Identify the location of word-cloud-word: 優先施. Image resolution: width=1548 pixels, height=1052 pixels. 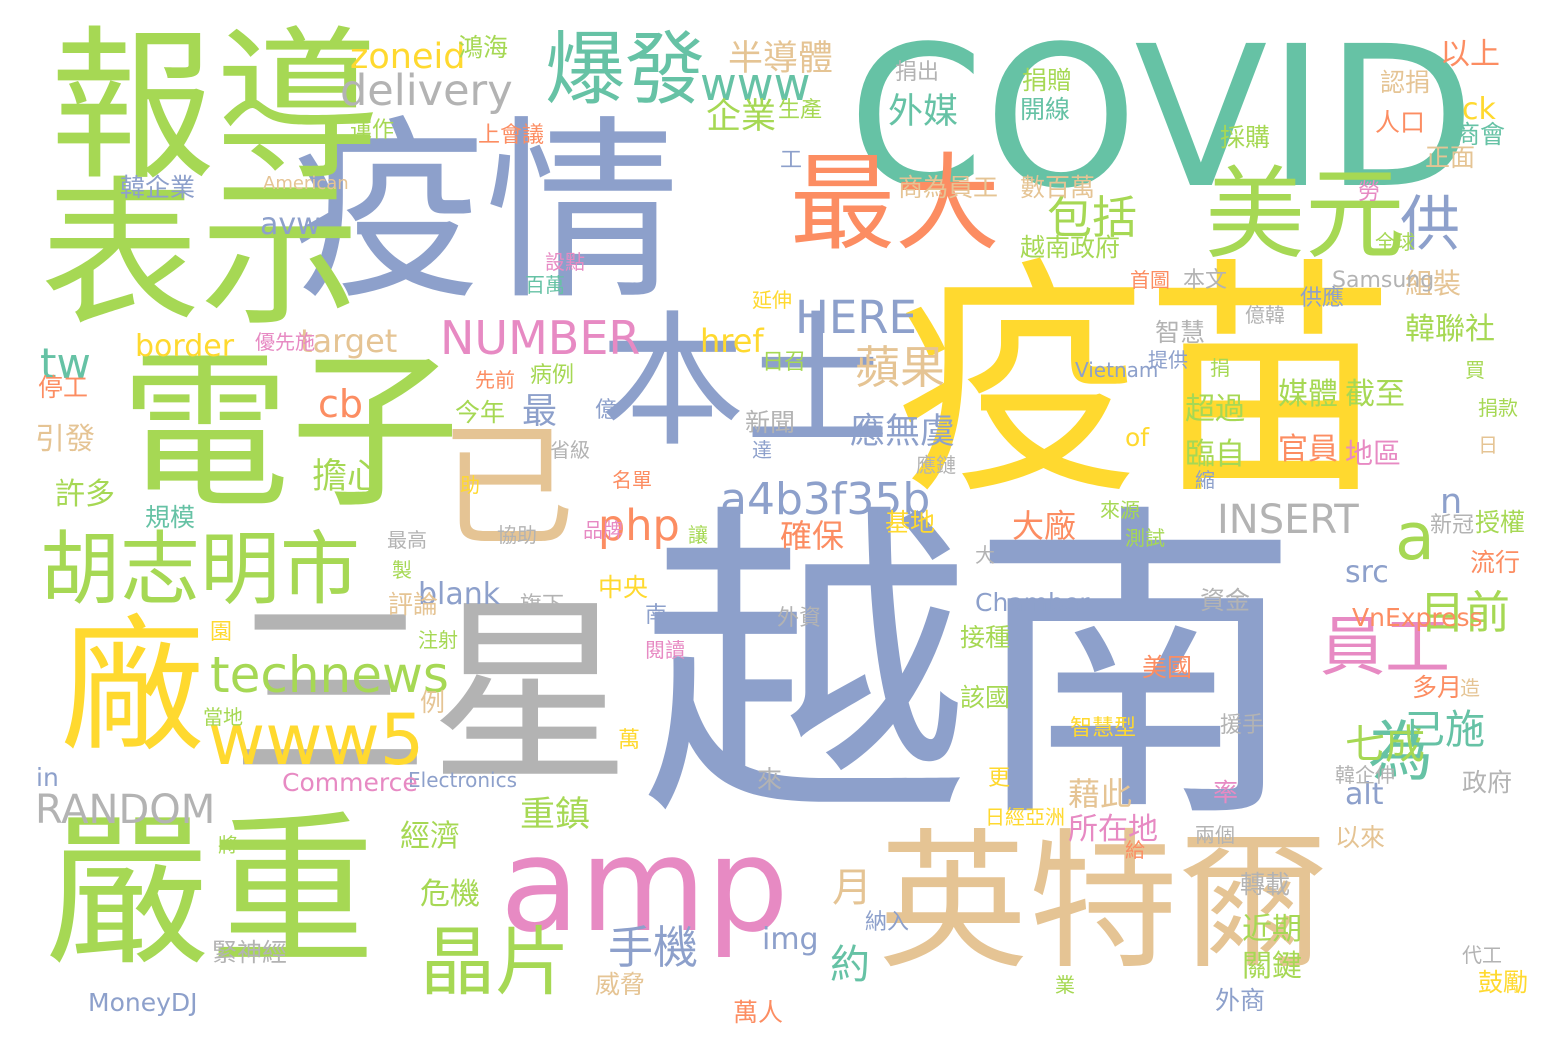
(285, 342).